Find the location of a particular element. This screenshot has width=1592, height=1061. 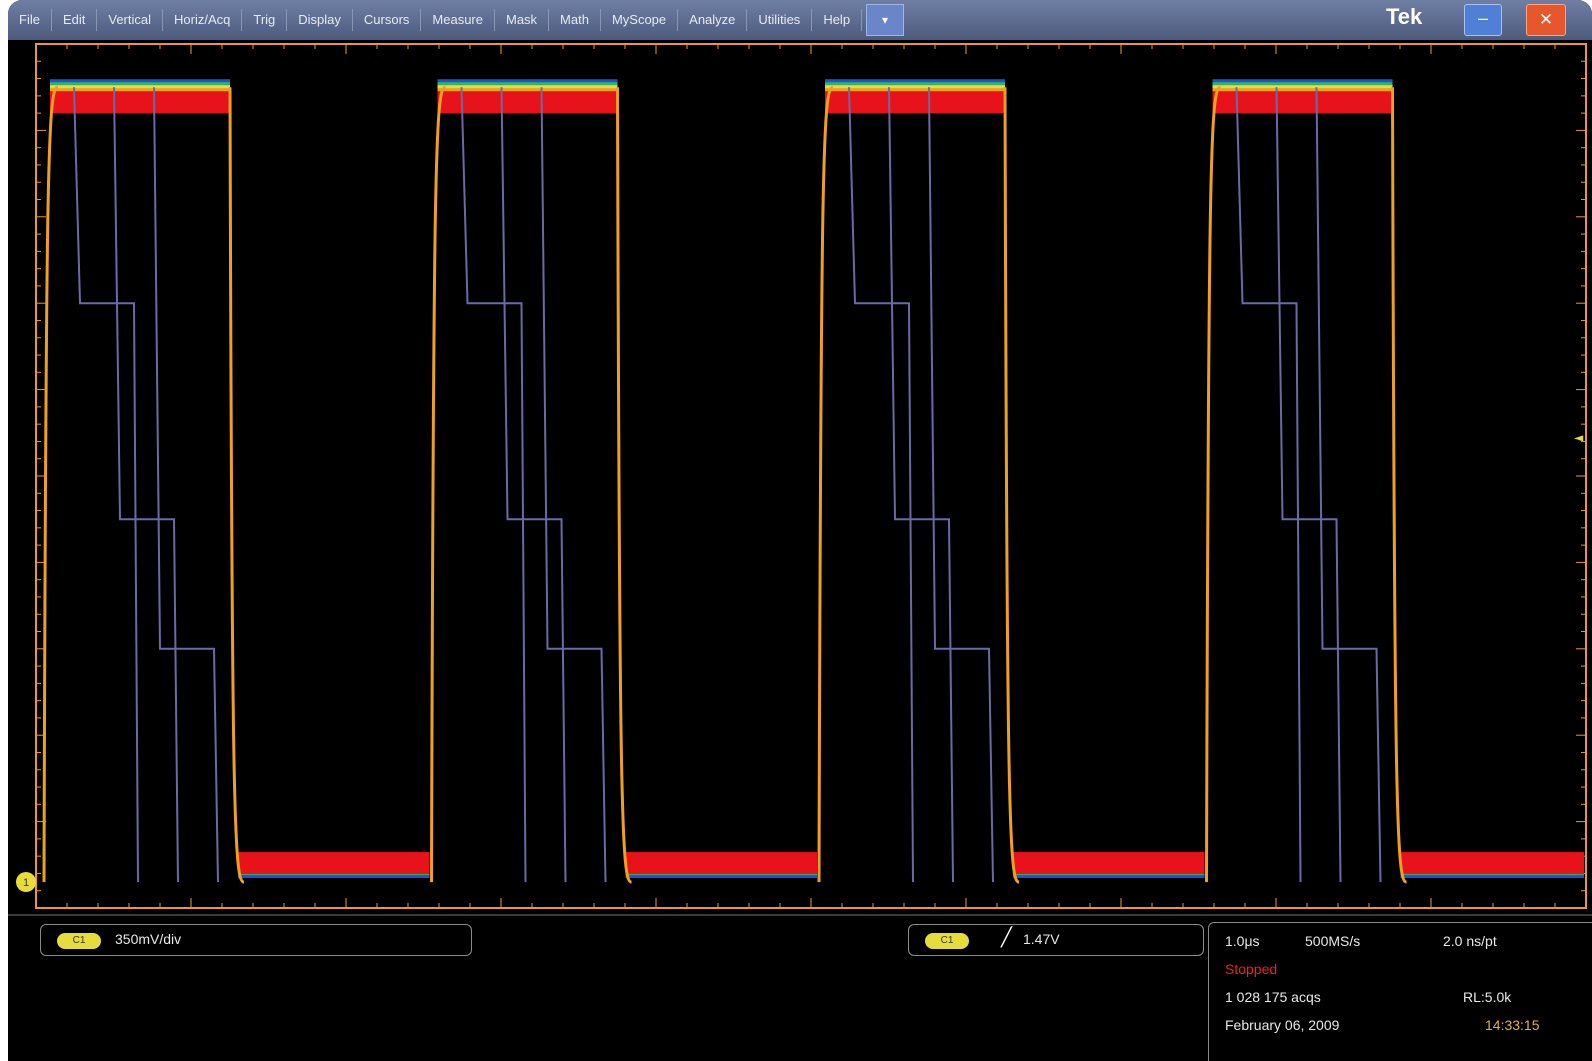

menu-edit: Edit is located at coordinates (75, 20).